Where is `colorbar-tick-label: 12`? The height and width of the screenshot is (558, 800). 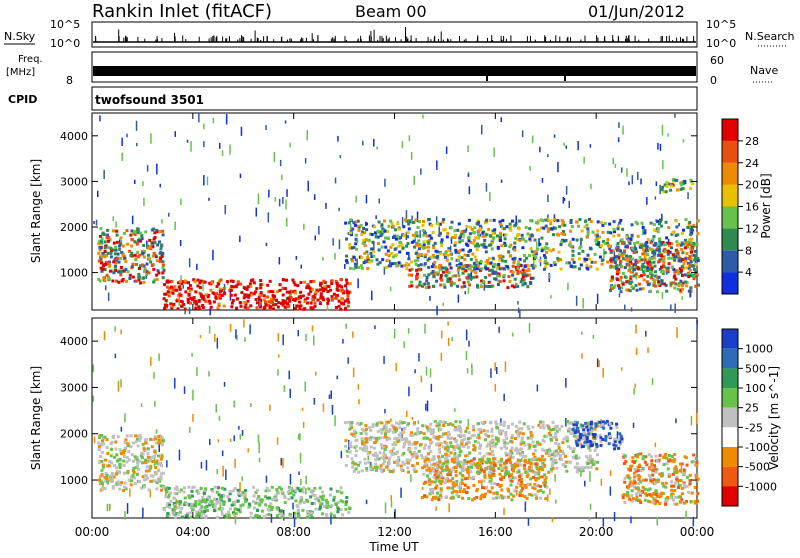
colorbar-tick-label: 12 is located at coordinates (752, 228).